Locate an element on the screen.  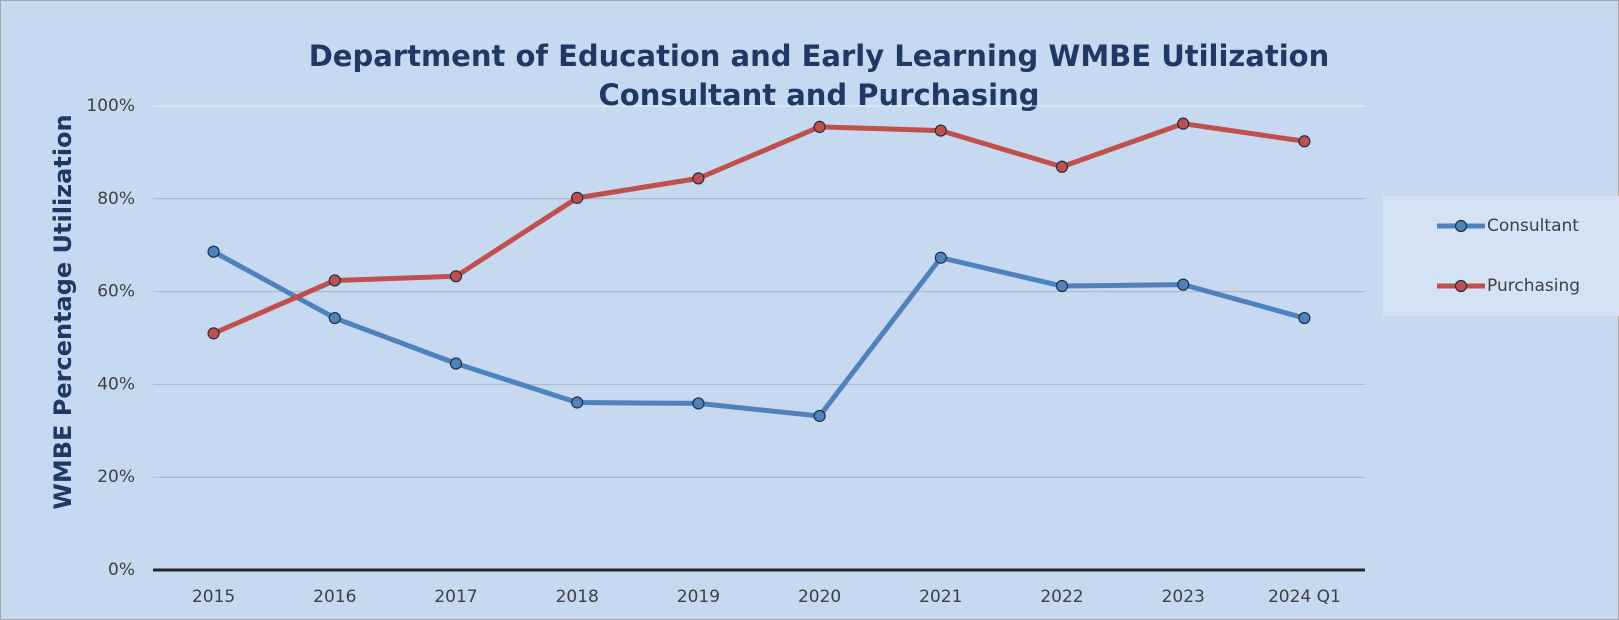
x-tick-label: 2017 is located at coordinates (455, 597).